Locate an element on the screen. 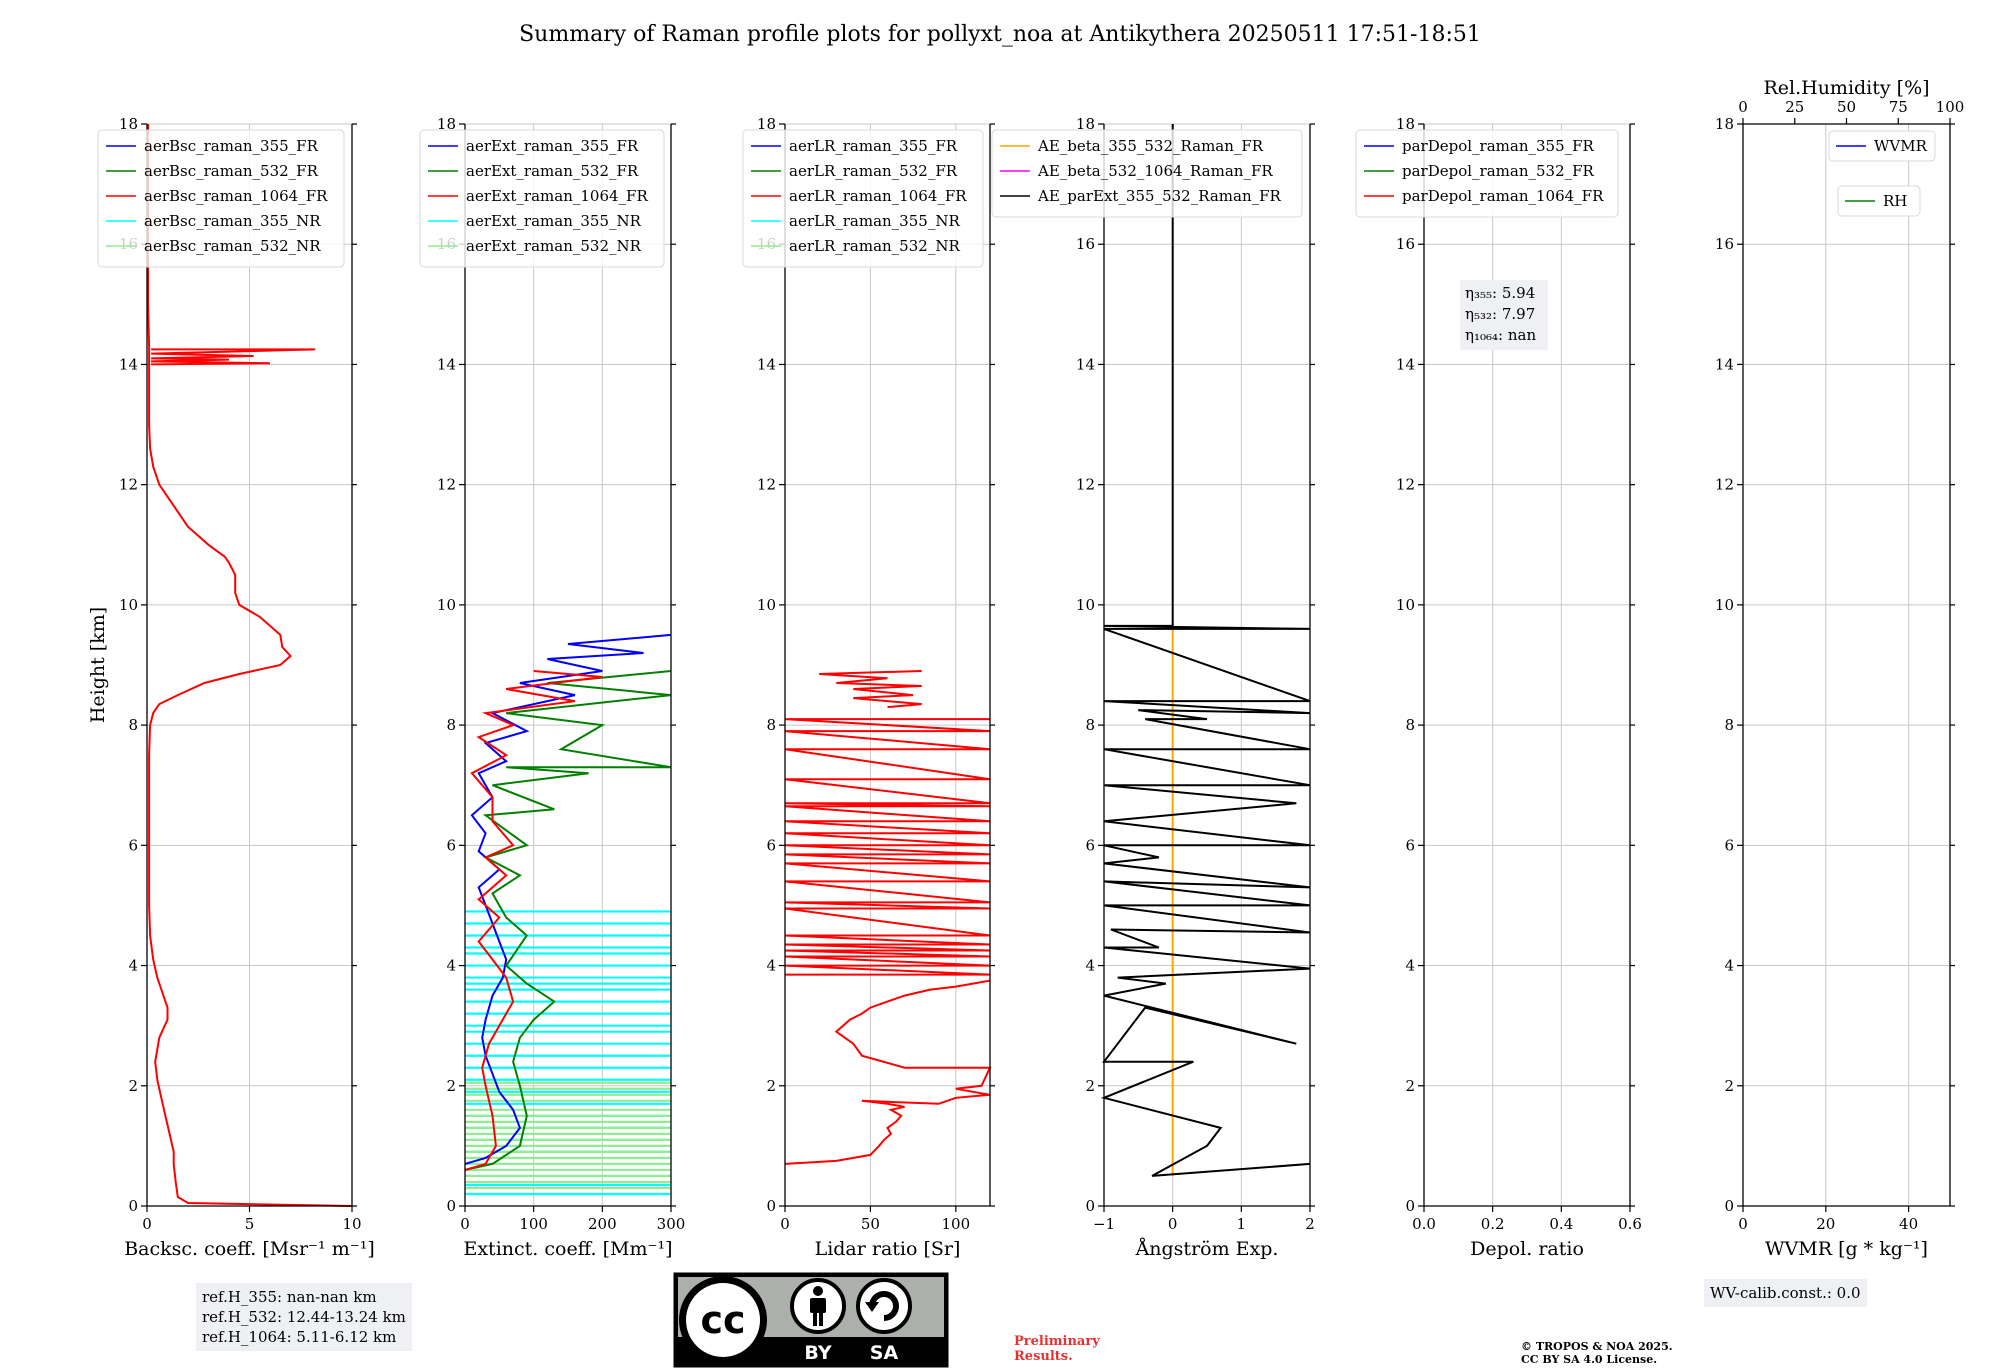 Image resolution: width=2000 pixels, height=1368 pixels. legend-label: aerBsc_raman_532_FR is located at coordinates (231, 171).